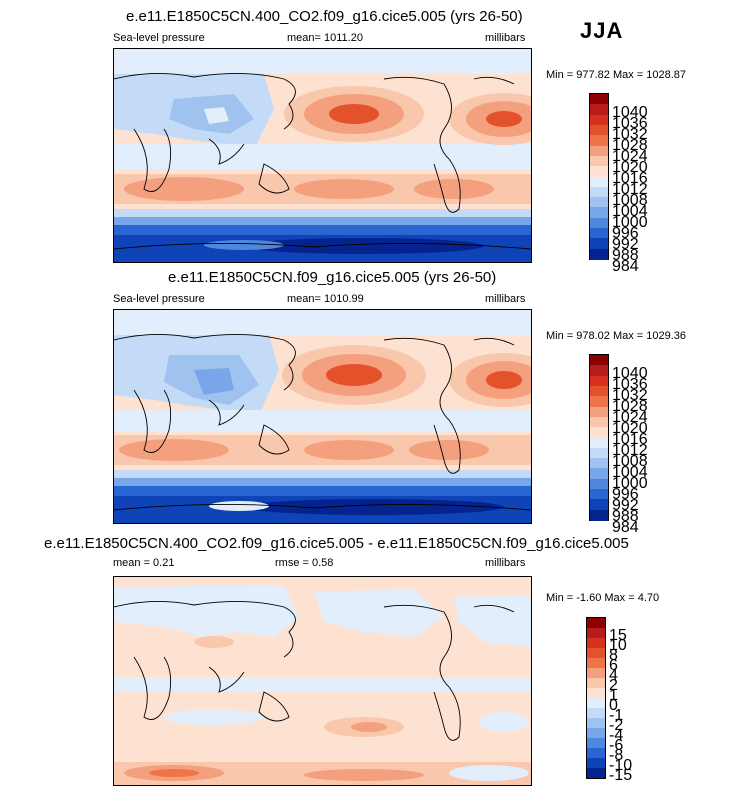  What do you see at coordinates (630, 384) in the screenshot?
I see `cb2-label: 1036` at bounding box center [630, 384].